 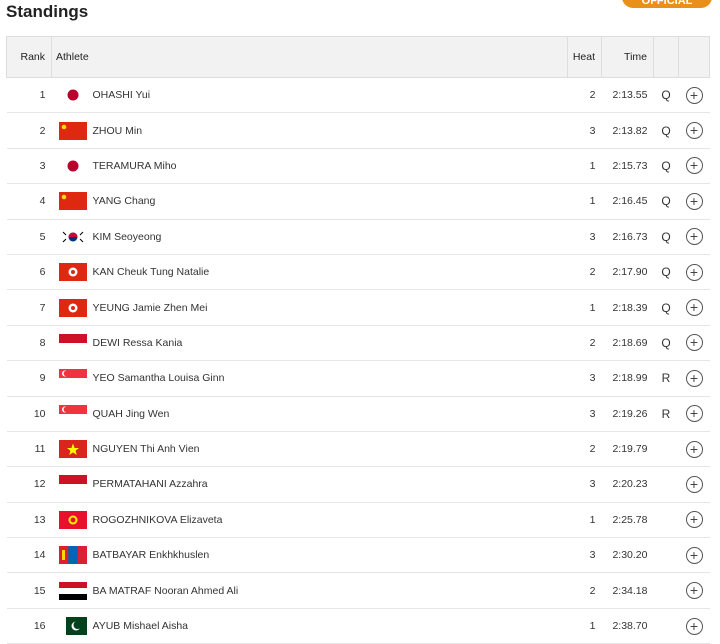 What do you see at coordinates (358, 272) in the screenshot?
I see `table-row: 6 KAN Cheuk Tung Natalie 2 2:17.90 Q +` at bounding box center [358, 272].